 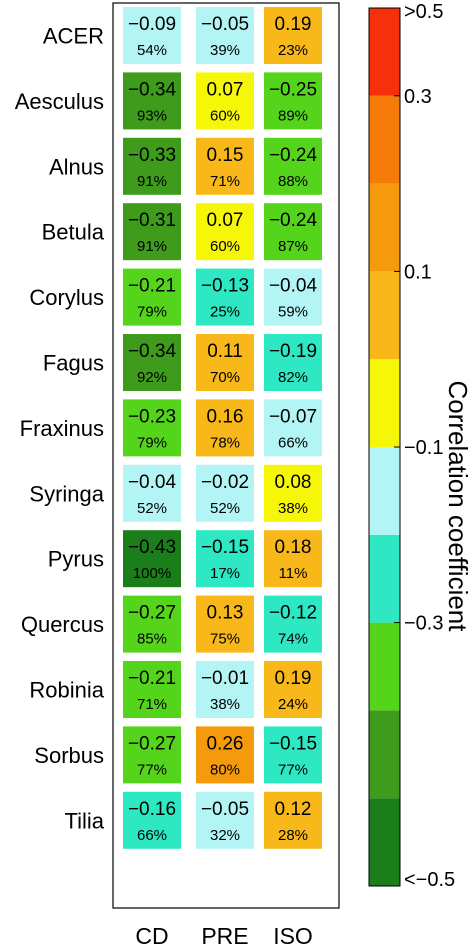 What do you see at coordinates (293, 220) in the screenshot?
I see `cell-value-label: −0.24` at bounding box center [293, 220].